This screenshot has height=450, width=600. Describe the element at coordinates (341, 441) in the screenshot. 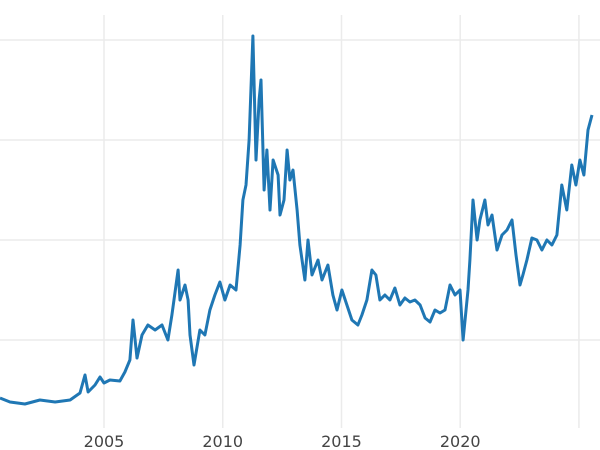

I see `x-tick-label: 2015` at that location.